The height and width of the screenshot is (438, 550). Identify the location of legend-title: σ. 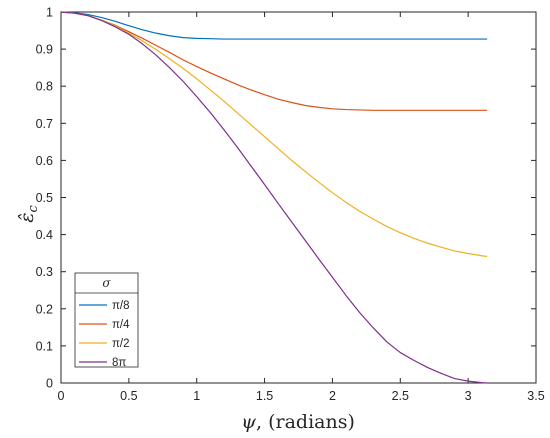
(106, 283).